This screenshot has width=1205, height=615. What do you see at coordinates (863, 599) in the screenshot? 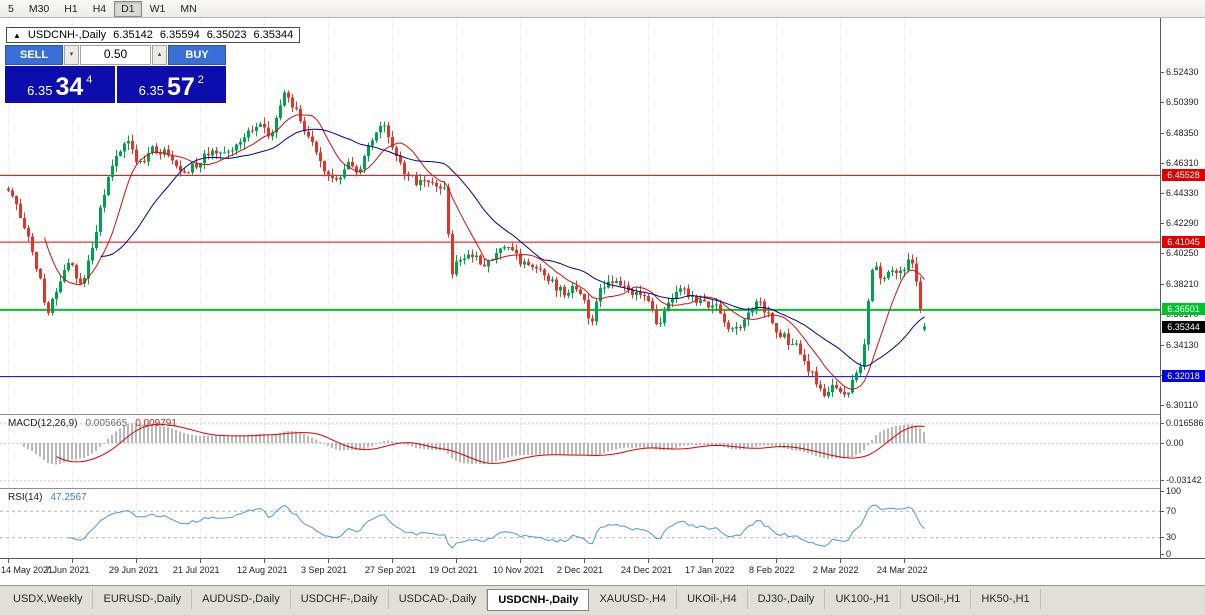
I see `chart-tab: UK100-,H1` at bounding box center [863, 599].